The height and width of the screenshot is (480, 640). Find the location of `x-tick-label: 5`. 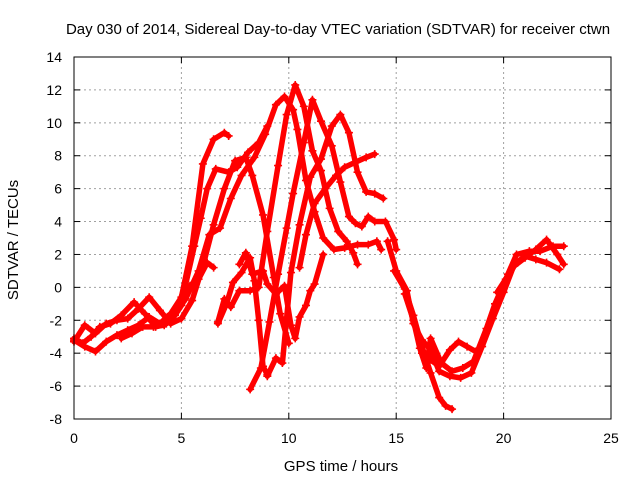

x-tick-label: 5 is located at coordinates (182, 438).